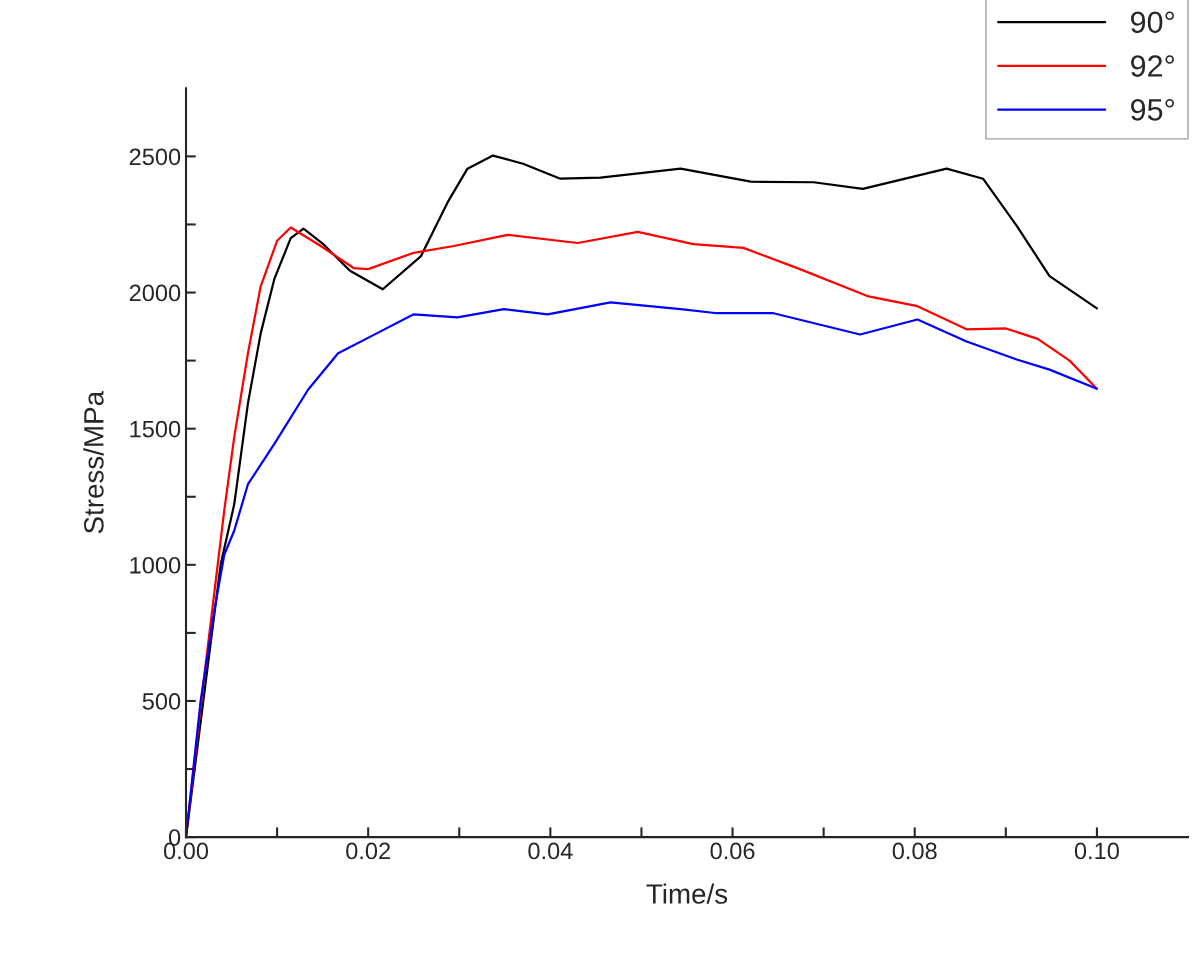  What do you see at coordinates (155, 565) in the screenshot?
I see `y-tick-label: 1000` at bounding box center [155, 565].